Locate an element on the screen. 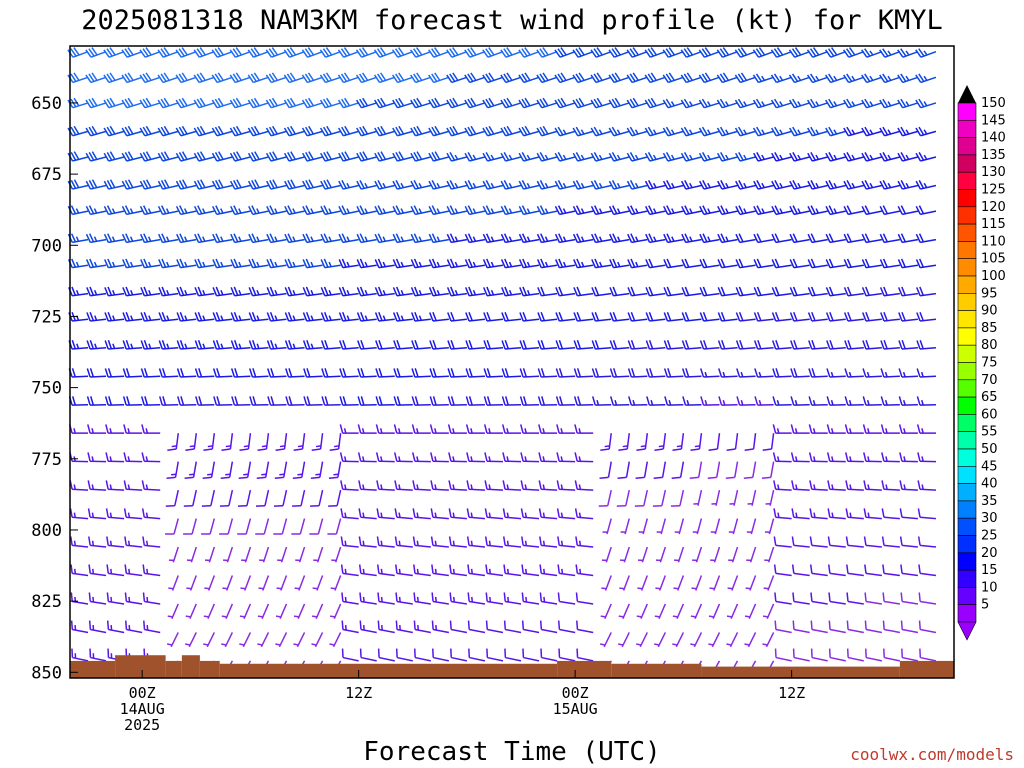  colorbar-label: 5 is located at coordinates (985, 605).